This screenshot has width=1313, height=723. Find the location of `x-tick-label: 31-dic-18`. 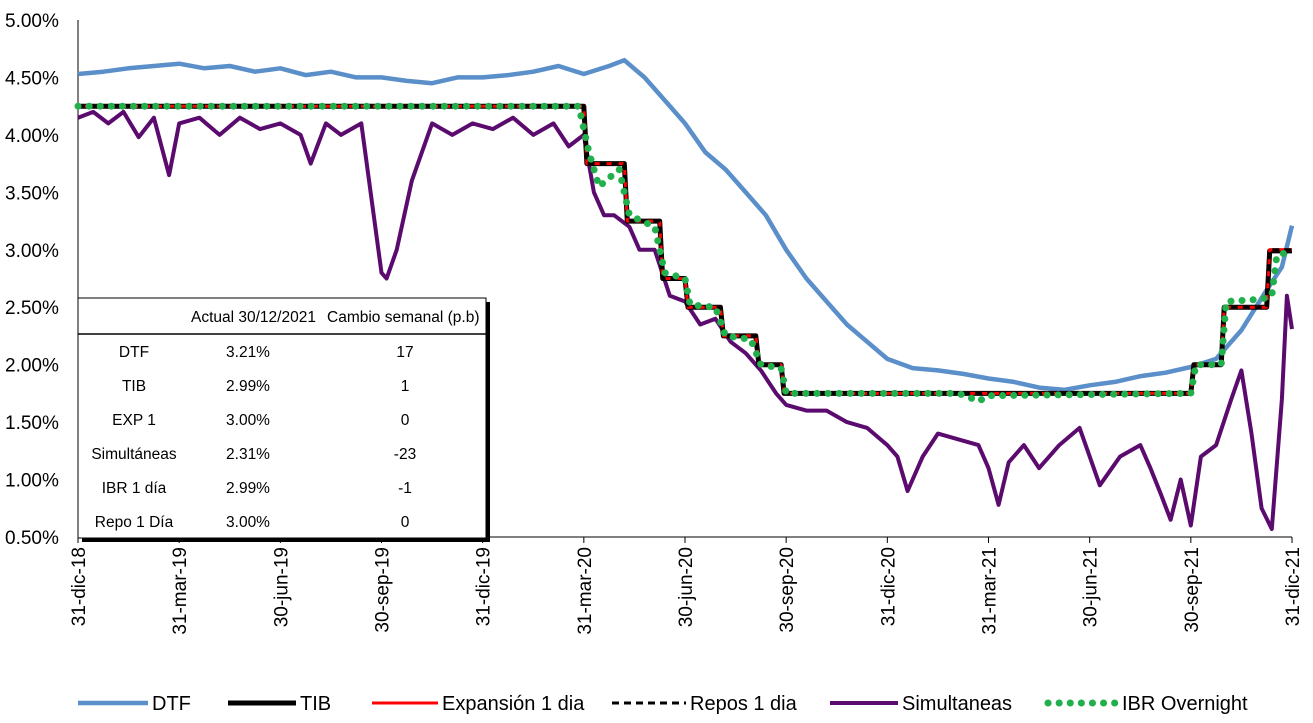

x-tick-label: 31-dic-18 is located at coordinates (79, 586).